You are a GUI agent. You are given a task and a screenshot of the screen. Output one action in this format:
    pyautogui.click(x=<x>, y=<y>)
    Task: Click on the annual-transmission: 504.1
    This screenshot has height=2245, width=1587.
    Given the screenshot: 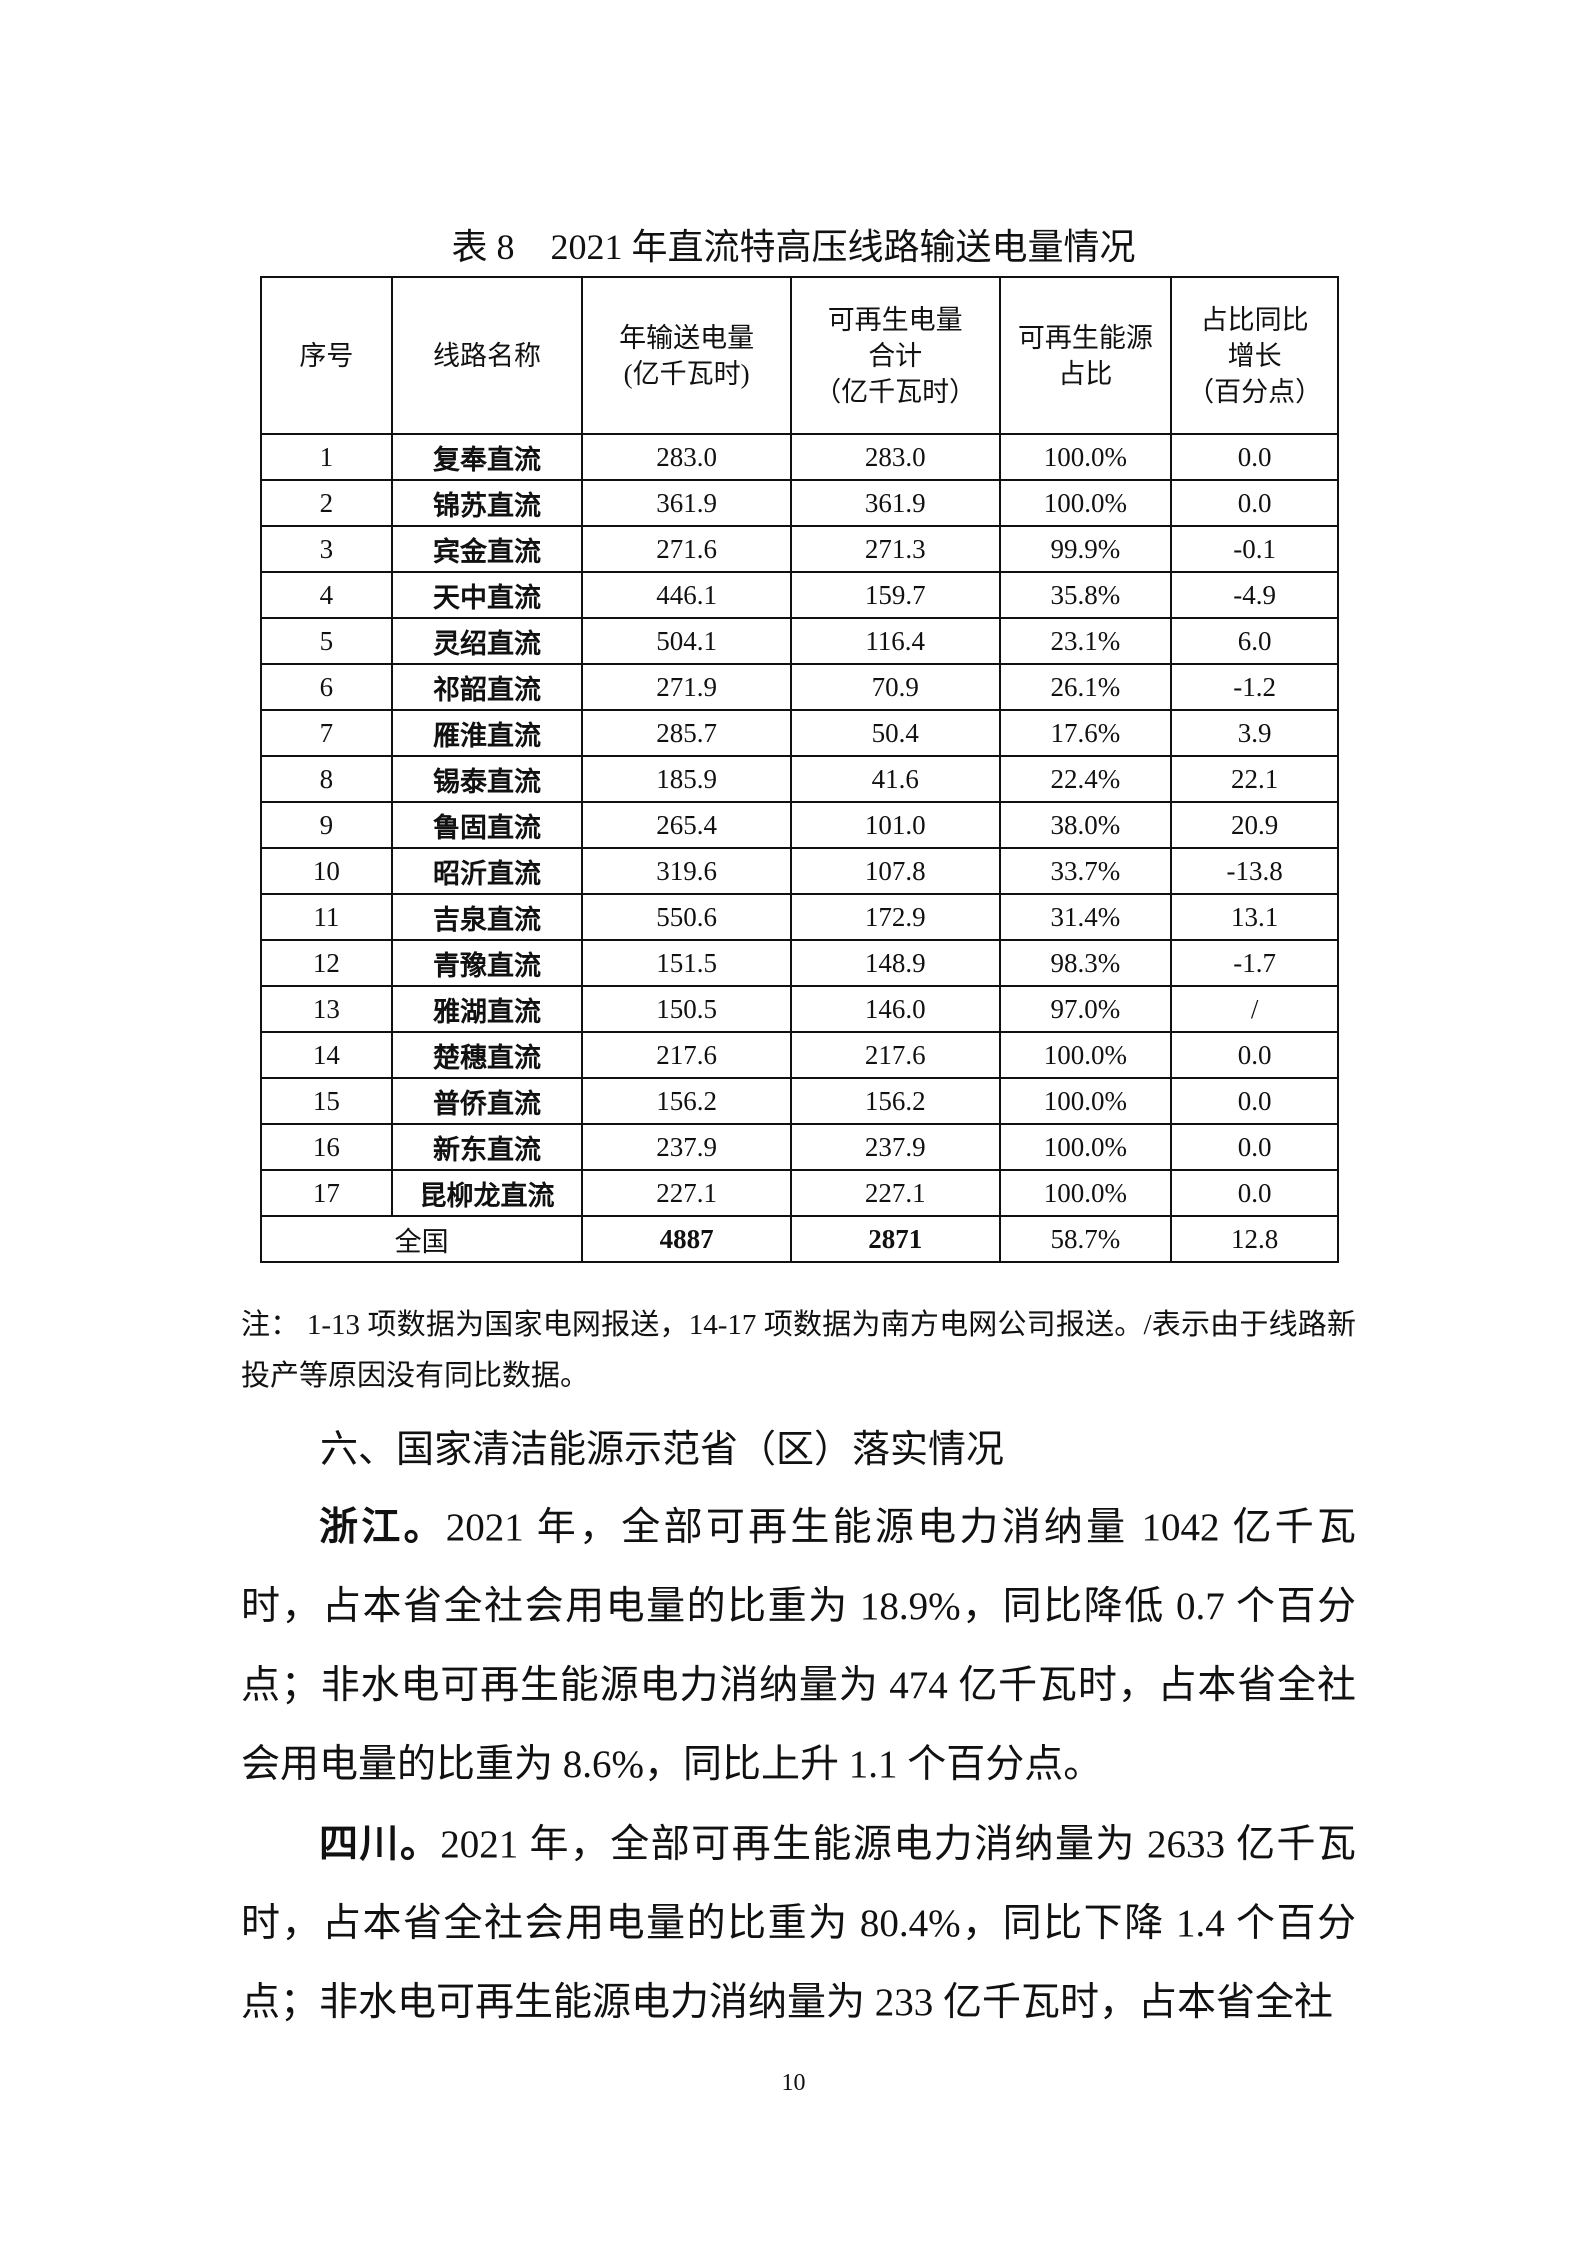 What is the action you would take?
    pyautogui.click(x=686, y=641)
    